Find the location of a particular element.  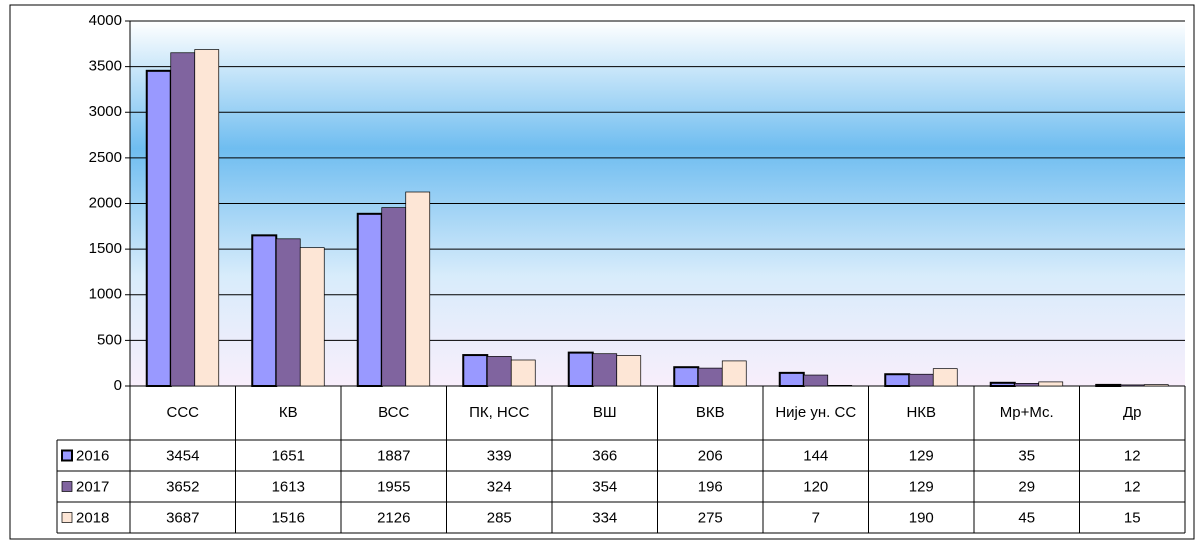

category-cell: Није ун. СС is located at coordinates (816, 412).